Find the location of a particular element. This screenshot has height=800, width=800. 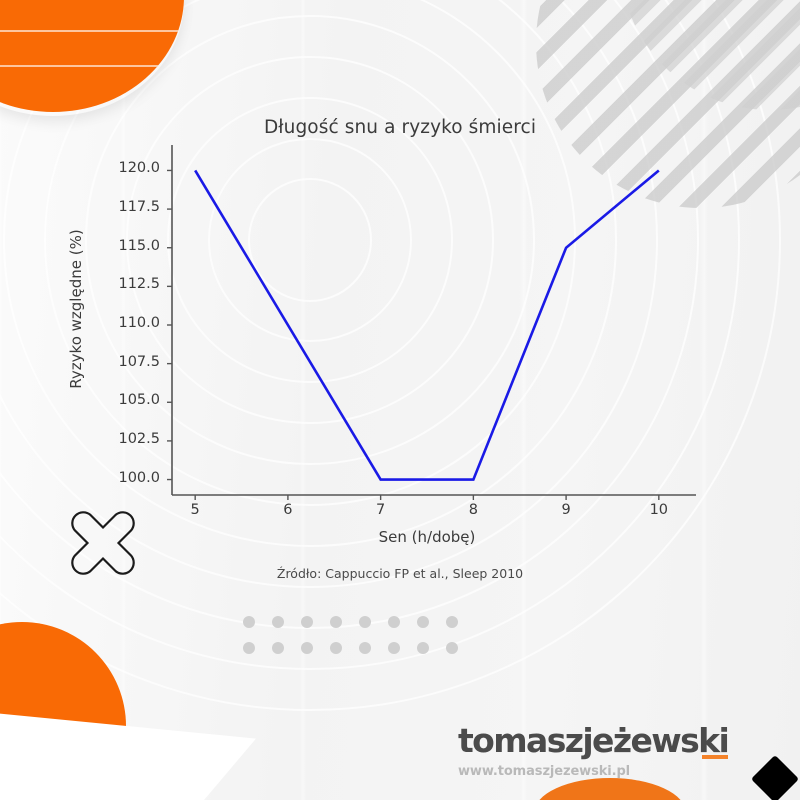

y-tick-label: 115.0 is located at coordinates (139, 245).